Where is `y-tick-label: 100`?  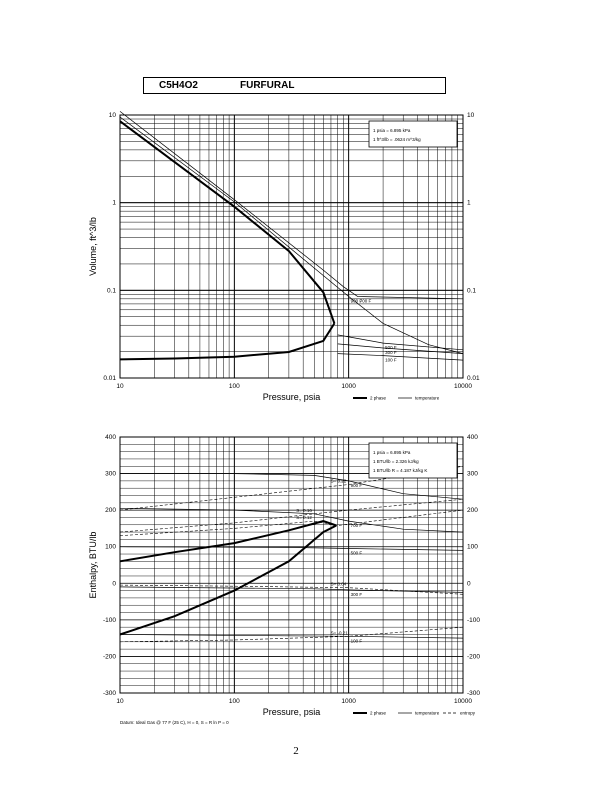 y-tick-label: 100 is located at coordinates (110, 547).